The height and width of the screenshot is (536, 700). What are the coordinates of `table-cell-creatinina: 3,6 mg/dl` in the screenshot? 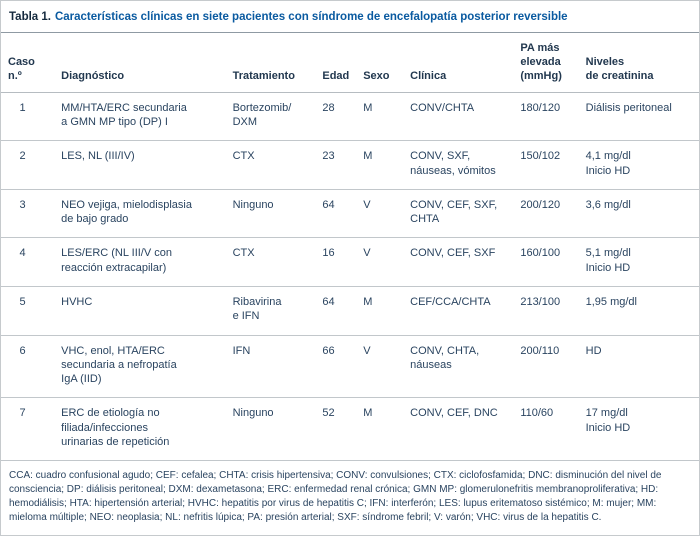 It's located at (640, 214).